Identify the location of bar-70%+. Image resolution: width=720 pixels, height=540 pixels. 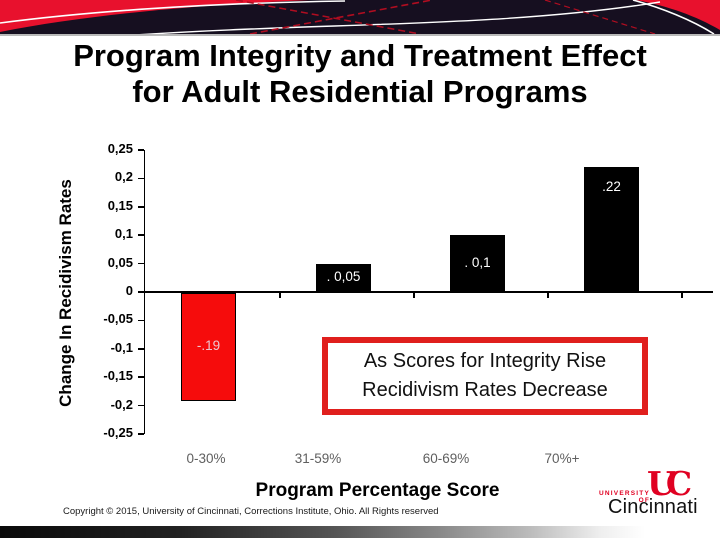
(611, 229).